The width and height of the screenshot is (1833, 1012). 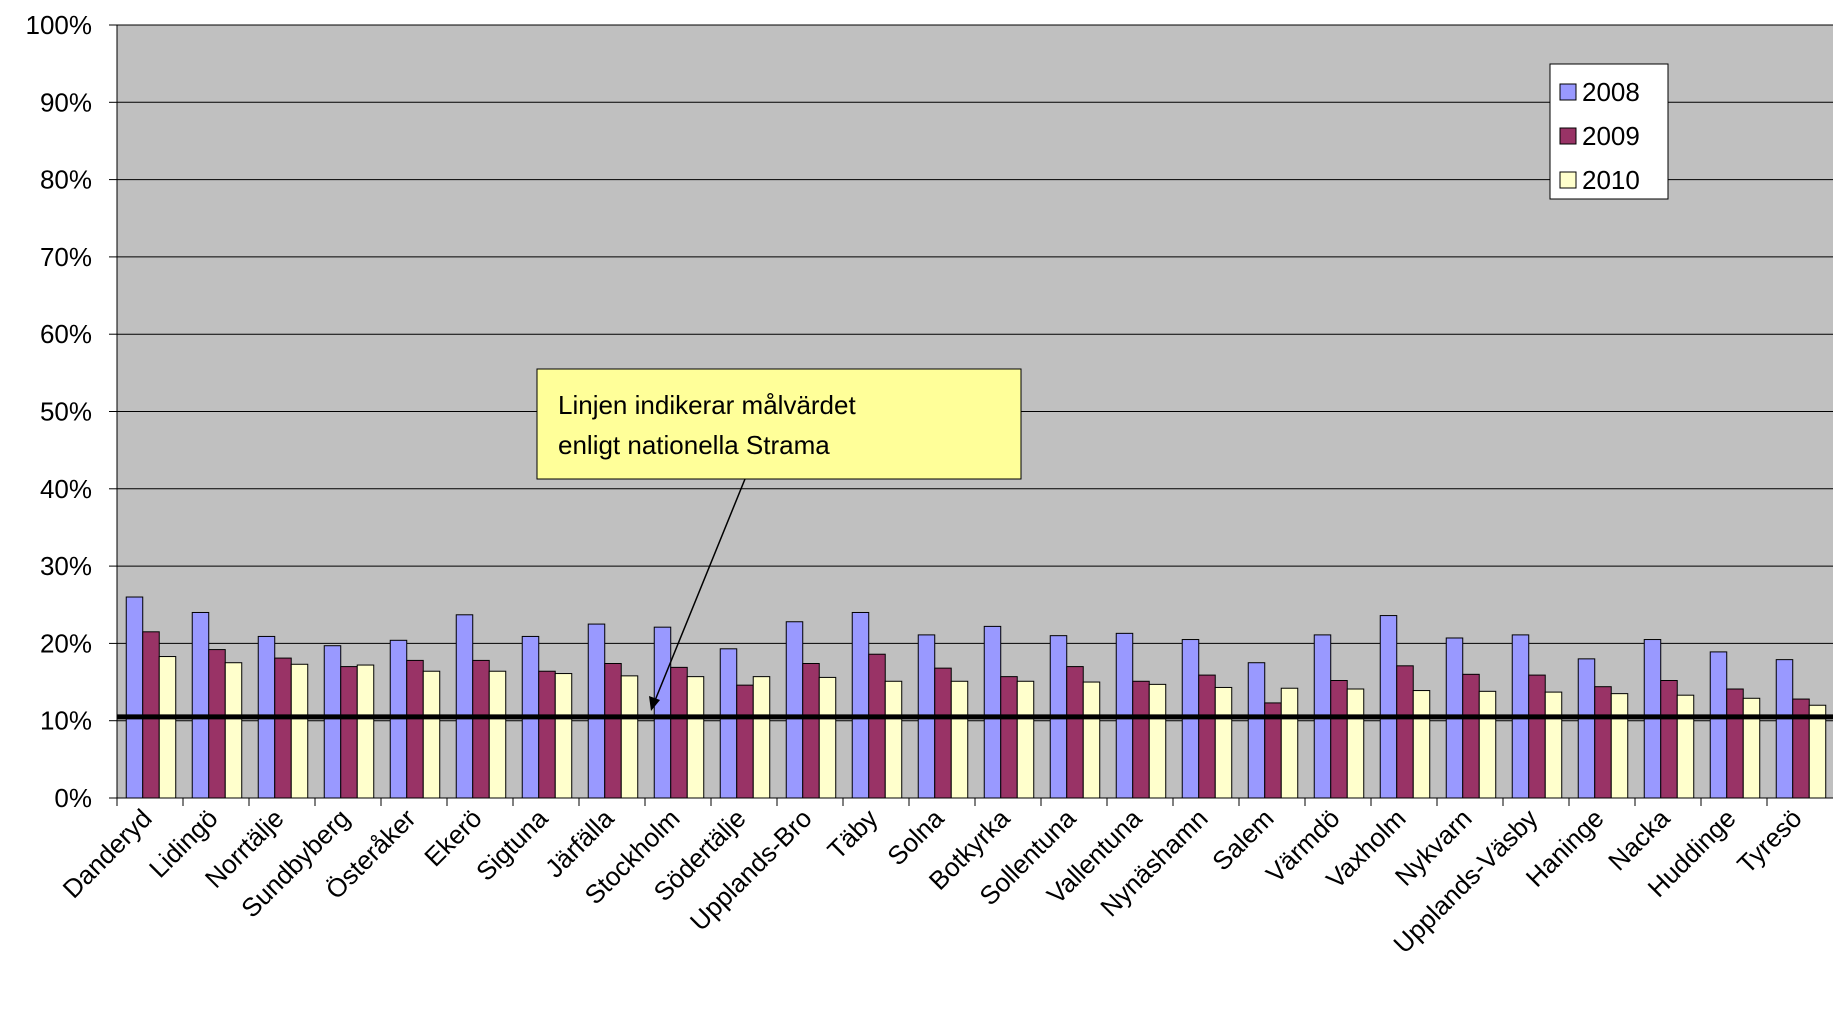 I want to click on y-tick-label: 0%, so click(x=73, y=798).